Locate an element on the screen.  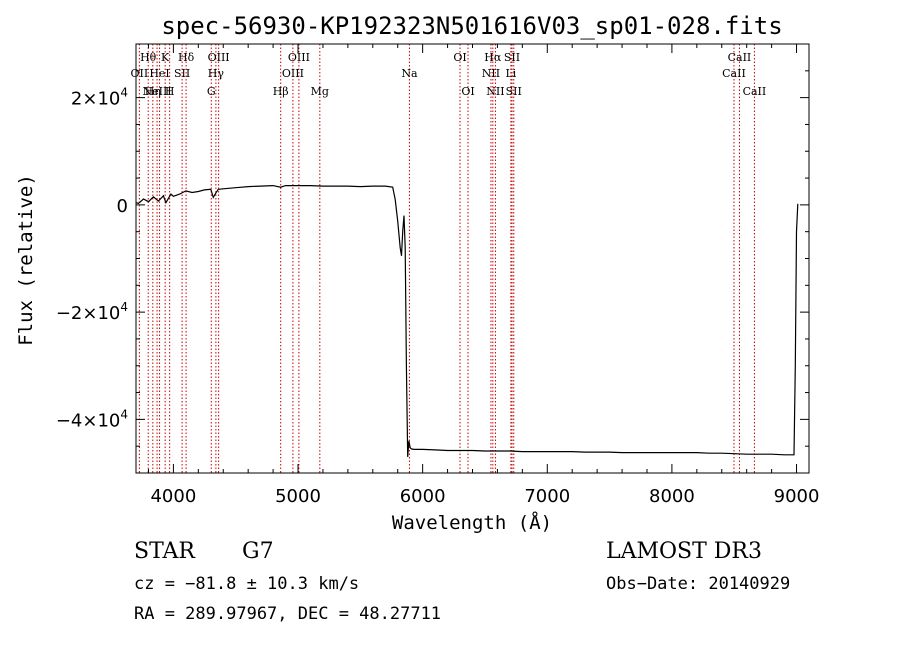
line-marker-label: Hβ is located at coordinates (281, 91).